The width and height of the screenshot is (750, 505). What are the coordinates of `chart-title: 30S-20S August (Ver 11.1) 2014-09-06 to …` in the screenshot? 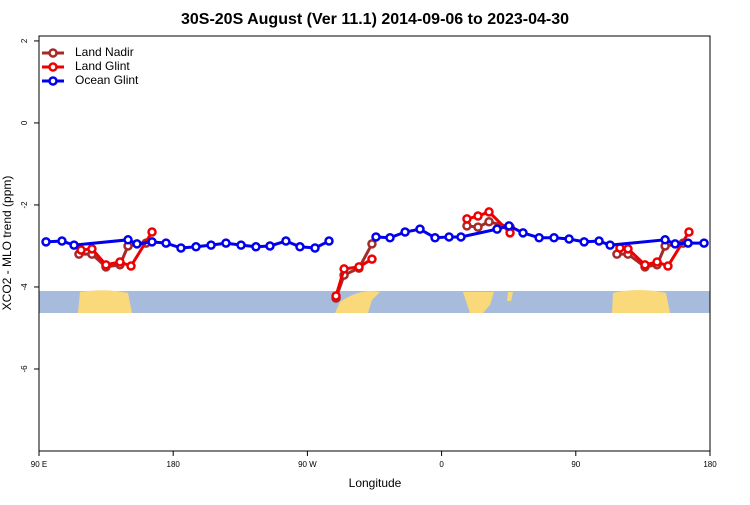 It's located at (375, 19).